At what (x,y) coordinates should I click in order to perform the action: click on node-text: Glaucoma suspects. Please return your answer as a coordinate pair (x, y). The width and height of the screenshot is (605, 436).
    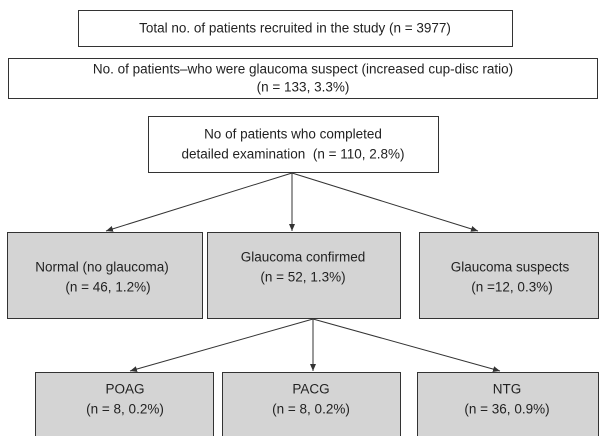
    Looking at the image, I should click on (510, 267).